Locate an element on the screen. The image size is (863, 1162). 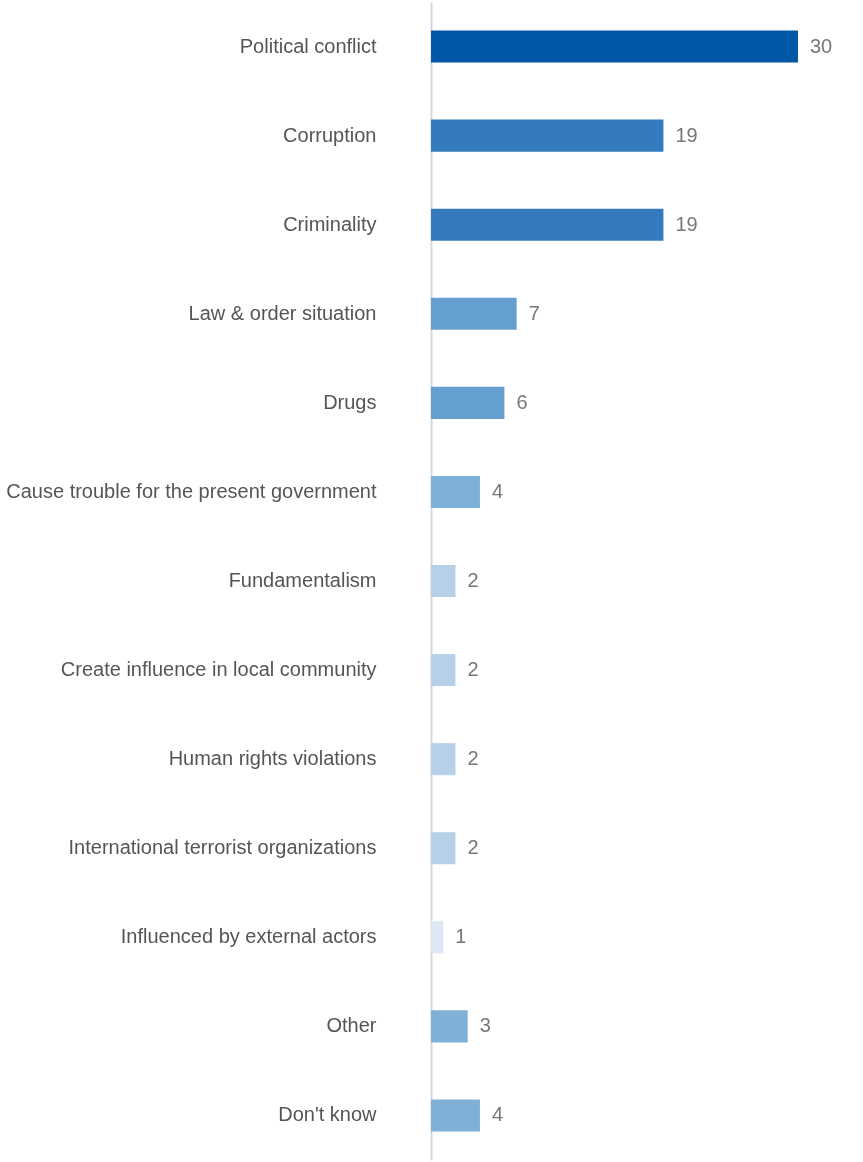
y-tick-label: Cause trouble for the present government is located at coordinates (191, 490).